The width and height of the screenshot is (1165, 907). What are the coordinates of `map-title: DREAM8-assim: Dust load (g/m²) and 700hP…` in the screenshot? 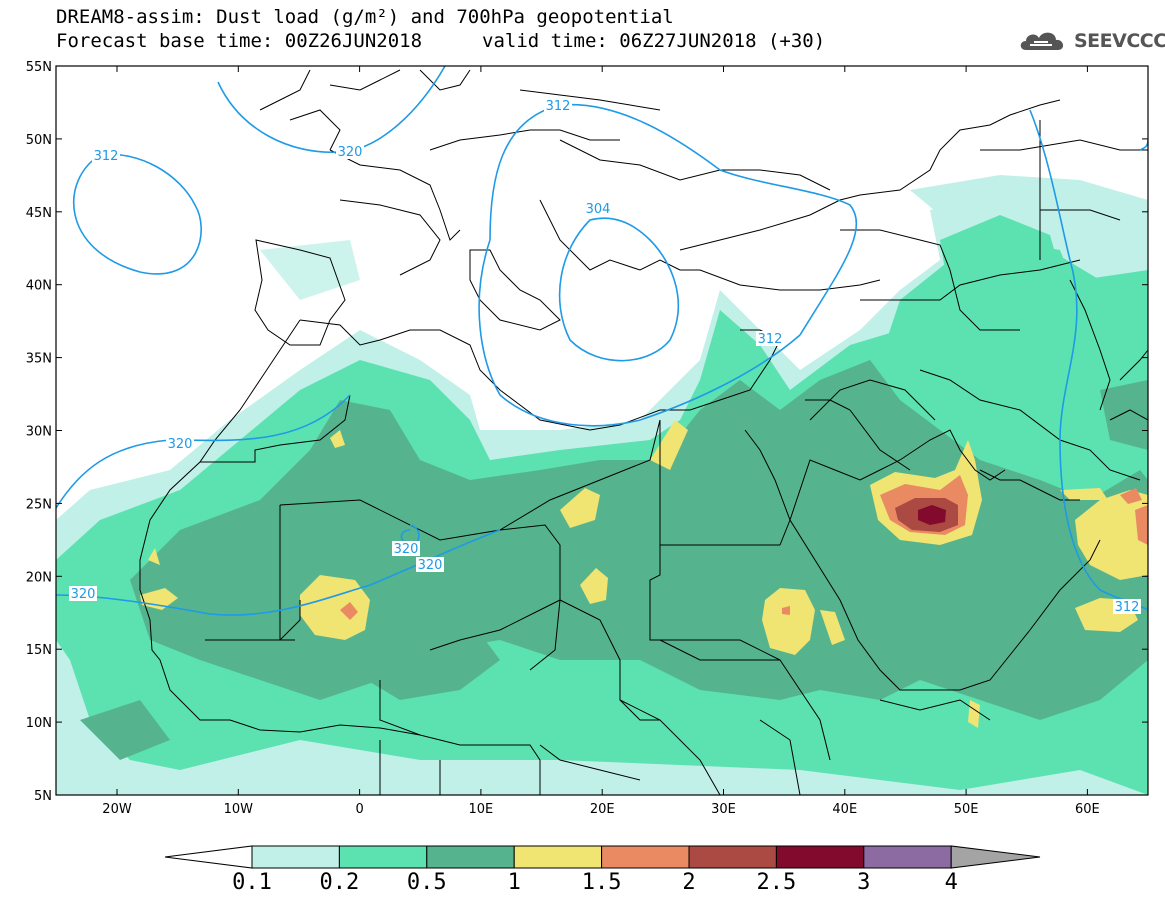 It's located at (365, 17).